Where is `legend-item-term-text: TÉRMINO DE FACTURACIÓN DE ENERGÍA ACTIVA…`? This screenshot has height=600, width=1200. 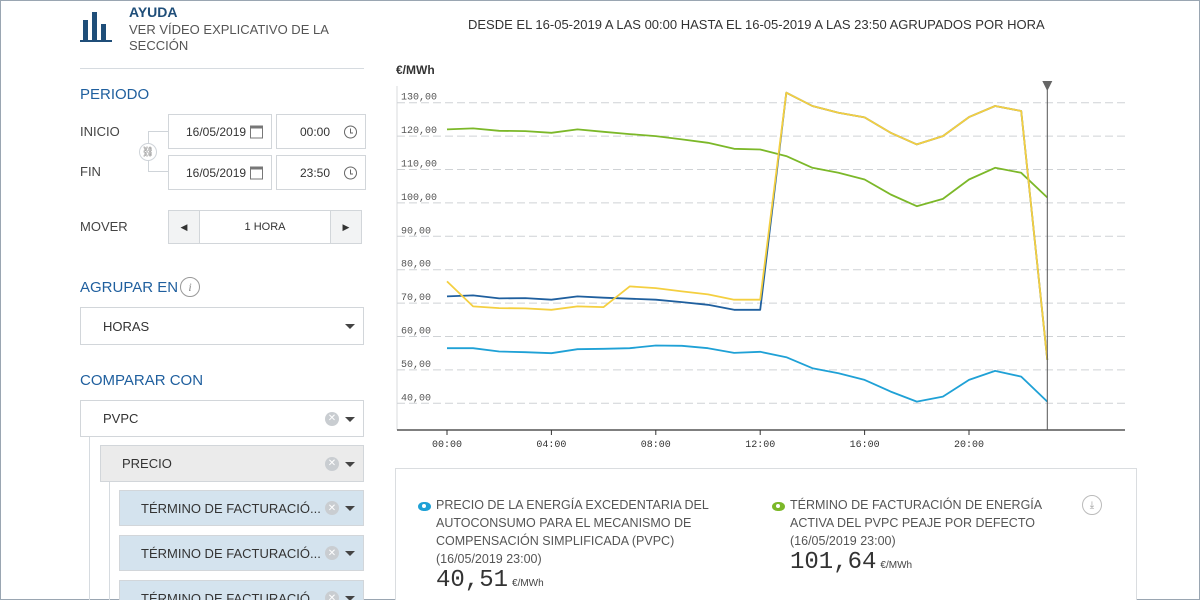
legend-item-term-text: TÉRMINO DE FACTURACIÓN DE ENERGÍA ACTIVA… is located at coordinates (916, 514).